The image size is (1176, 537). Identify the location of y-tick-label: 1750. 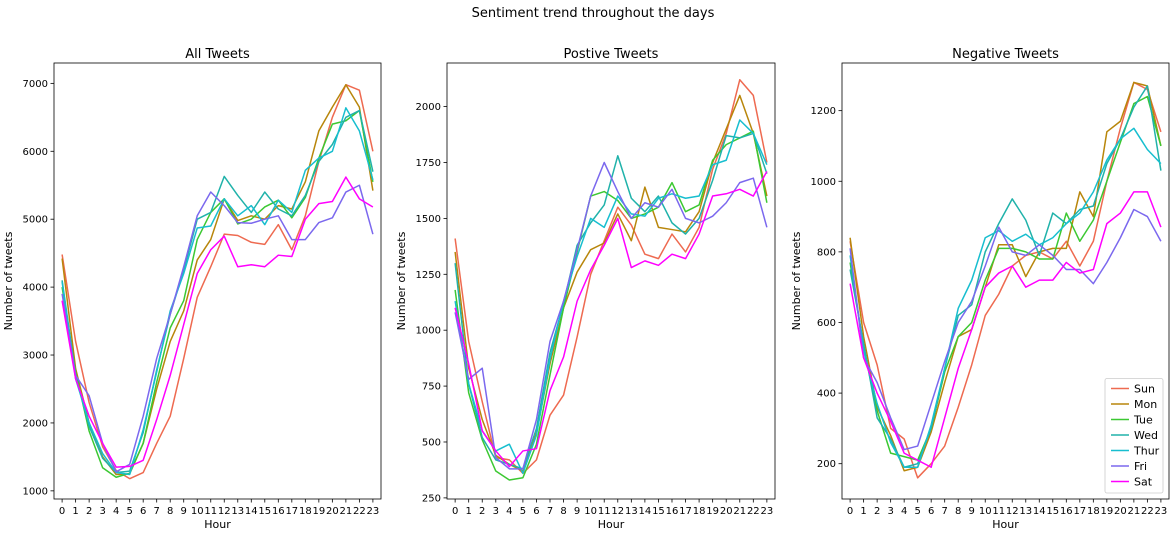
(428, 163).